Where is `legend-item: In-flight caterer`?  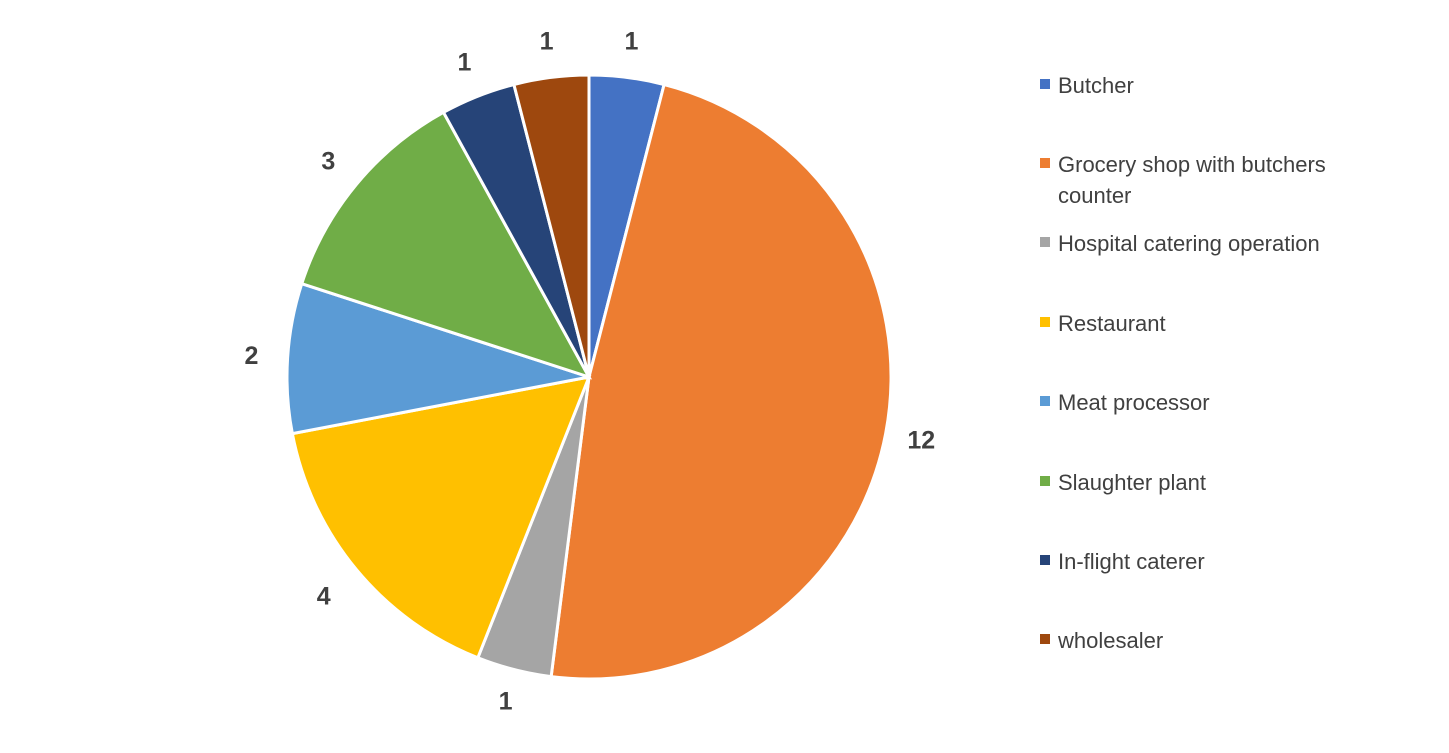 legend-item: In-flight caterer is located at coordinates (1200, 562).